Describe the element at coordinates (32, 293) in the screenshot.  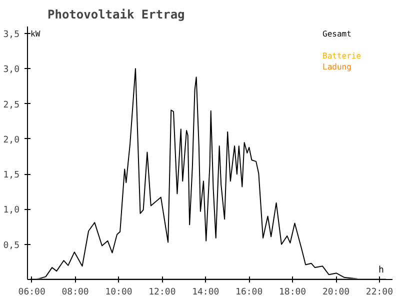
I see `x-tick-label: 06:00` at that location.